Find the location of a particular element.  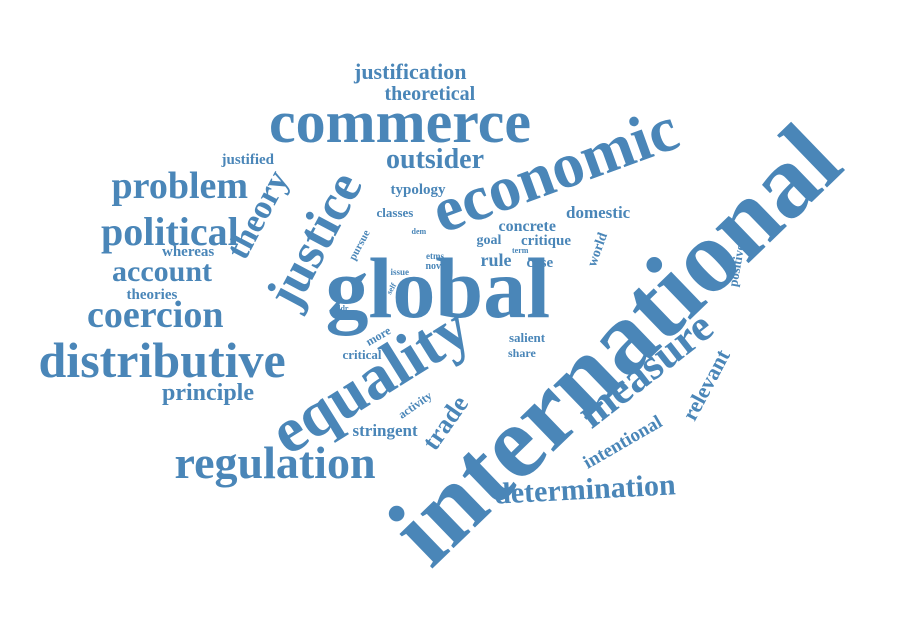

word-global: global is located at coordinates (438, 288).